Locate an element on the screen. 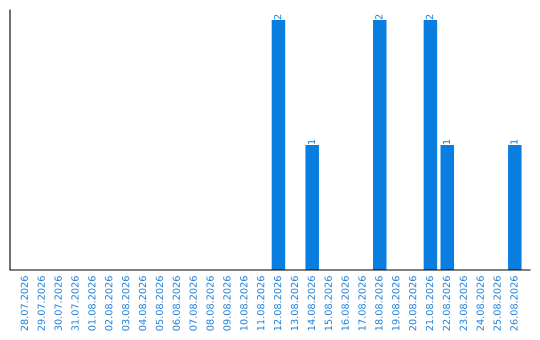 The width and height of the screenshot is (540, 340). x-tick-label: 28.07.2026 is located at coordinates (24, 303).